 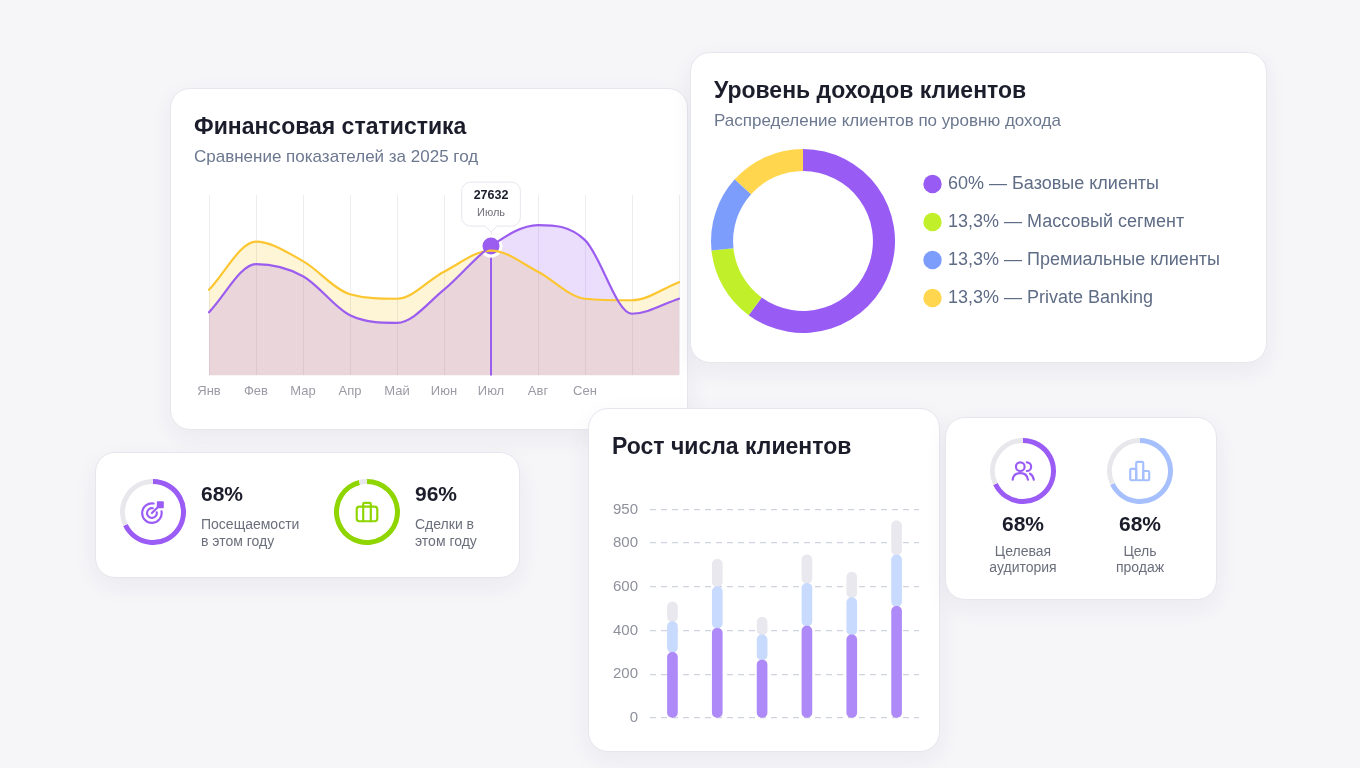 What do you see at coordinates (437, 494) in the screenshot?
I see `data-label: 96%` at bounding box center [437, 494].